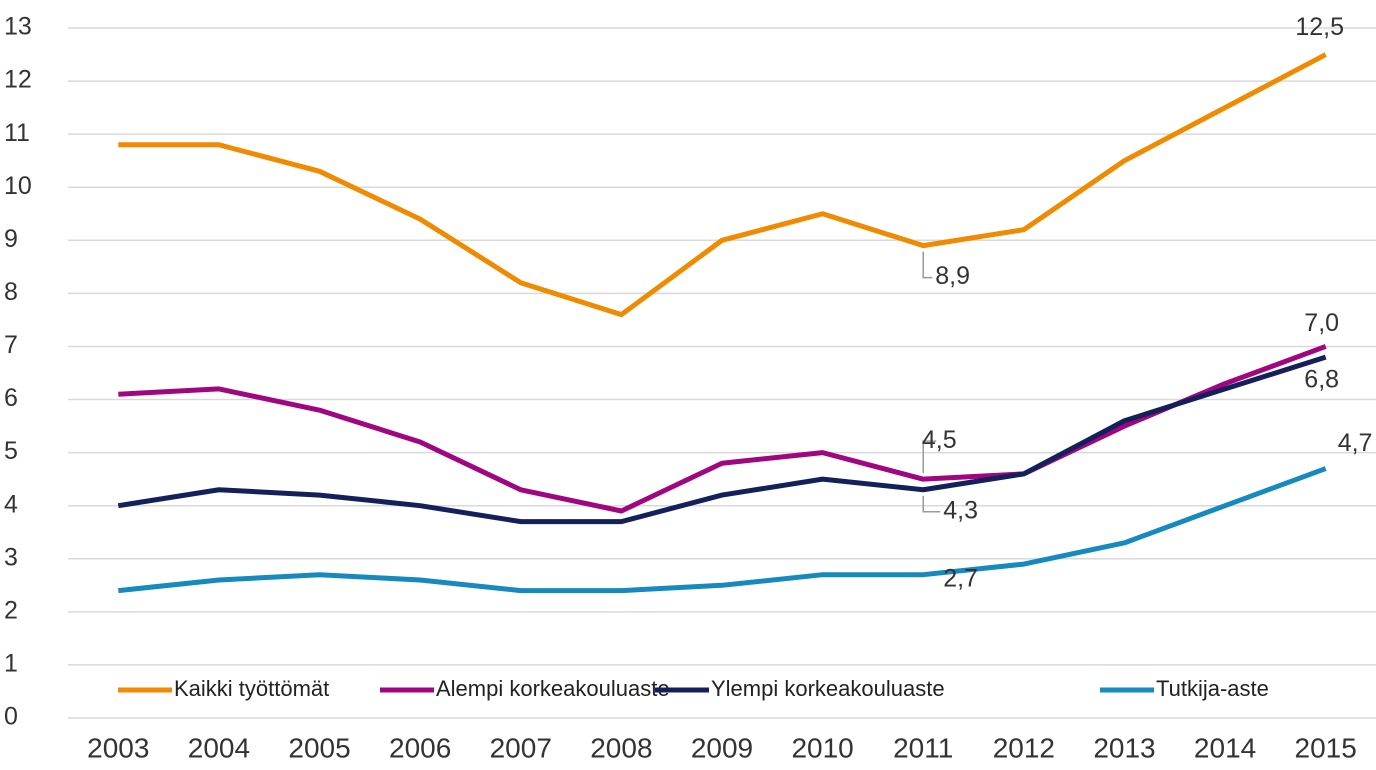 The height and width of the screenshot is (770, 1376). I want to click on x-tick-label: 2009, so click(722, 747).